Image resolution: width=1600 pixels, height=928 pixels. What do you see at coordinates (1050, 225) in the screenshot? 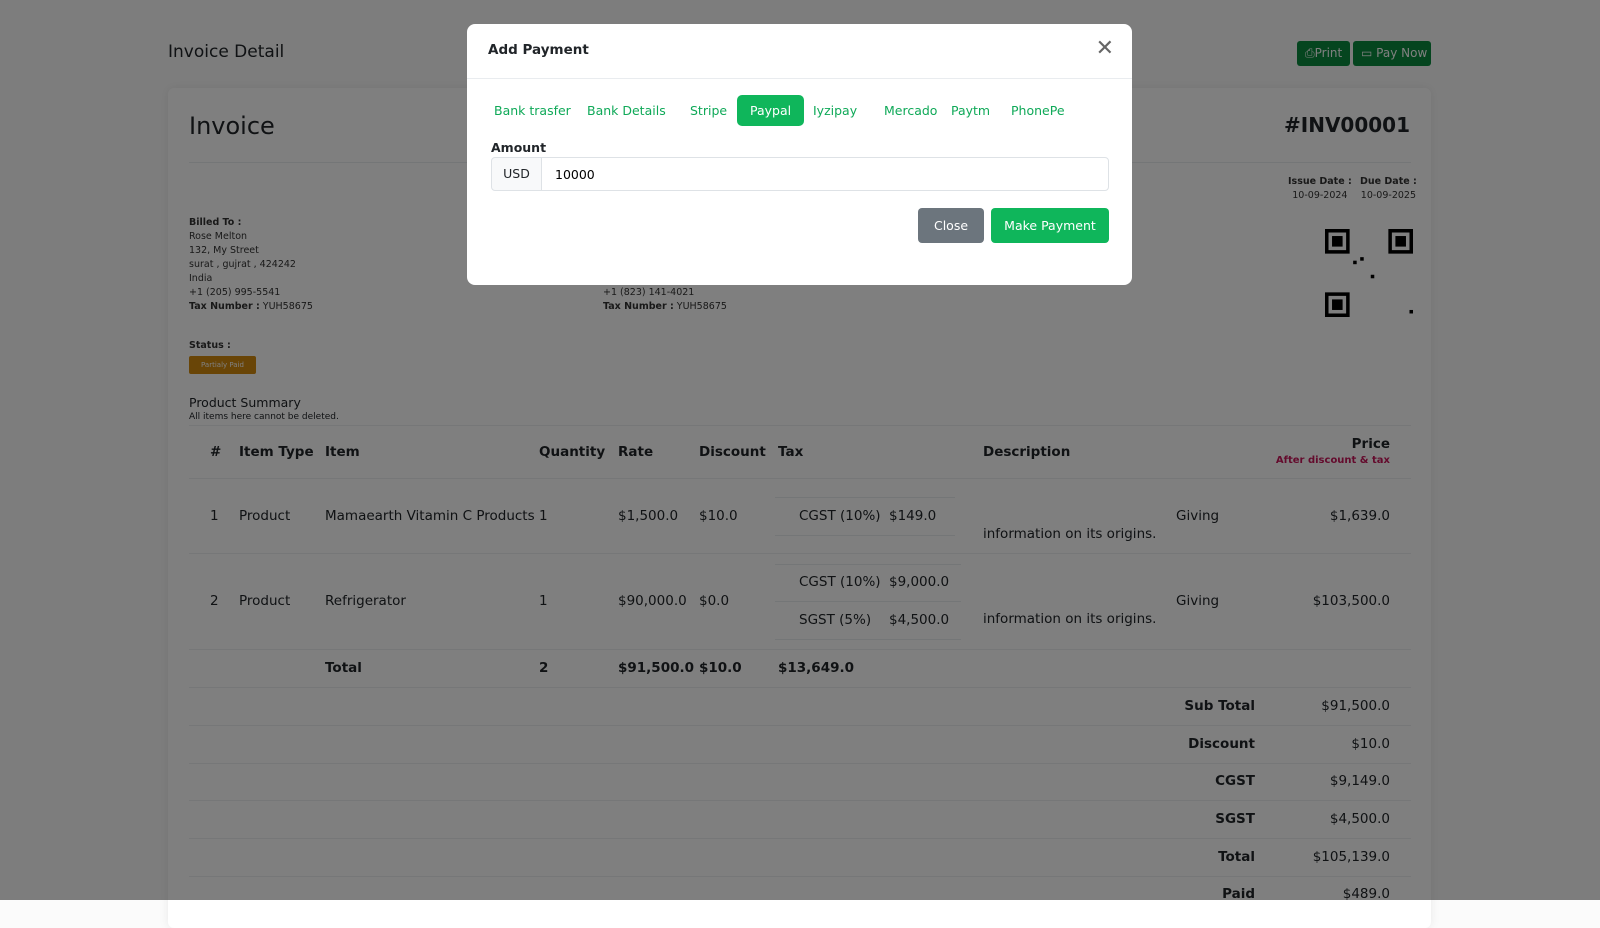
I see `make-payment-button: Make Payment` at bounding box center [1050, 225].